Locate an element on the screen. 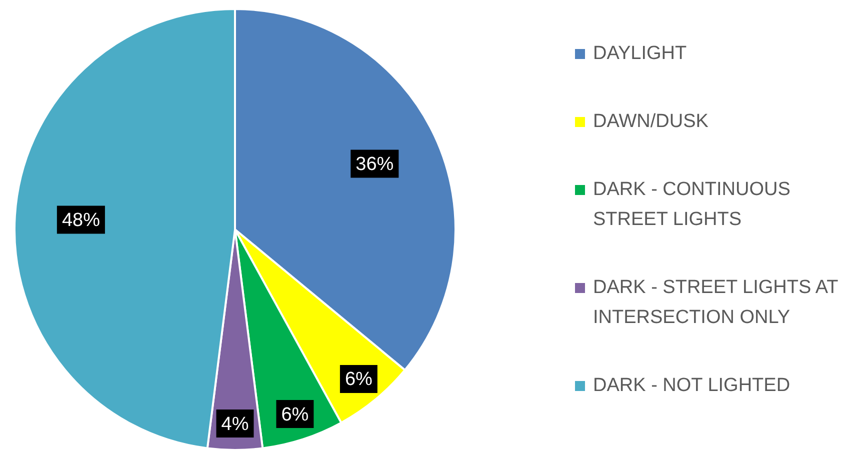  data-label: 48% is located at coordinates (81, 221).